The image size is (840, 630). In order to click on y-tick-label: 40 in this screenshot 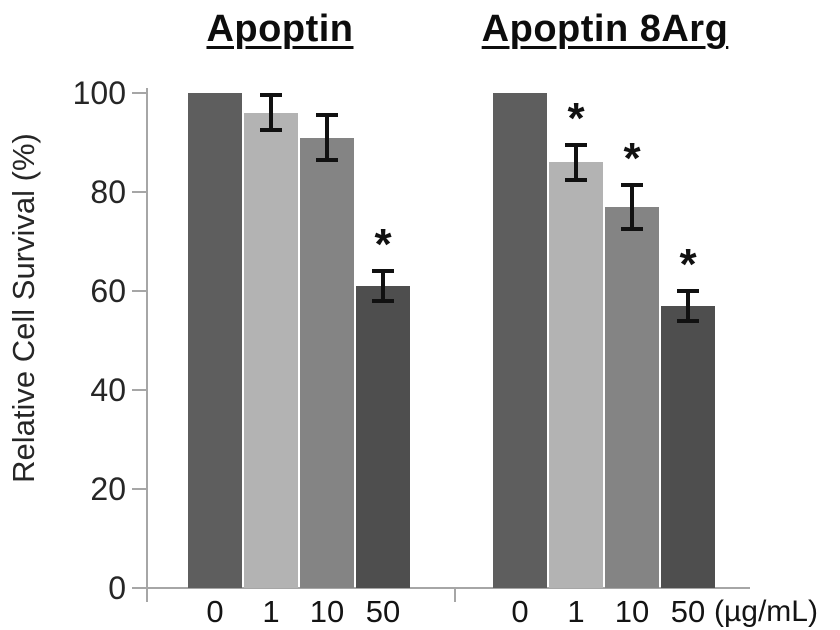, I will do `click(108, 390)`.